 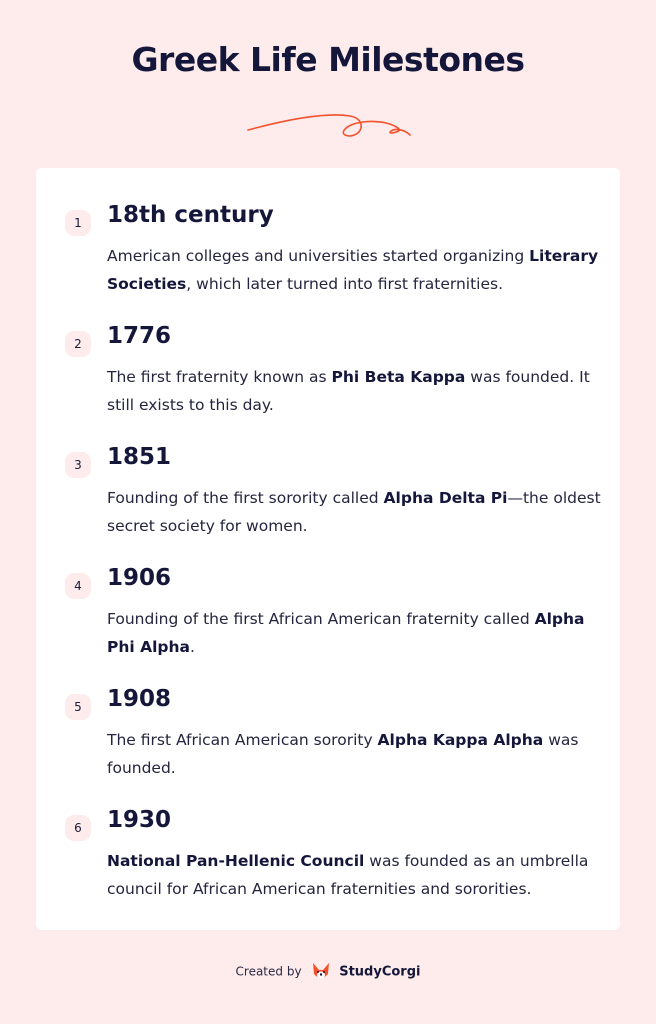 What do you see at coordinates (78, 828) in the screenshot?
I see `step-number-badge: 6` at bounding box center [78, 828].